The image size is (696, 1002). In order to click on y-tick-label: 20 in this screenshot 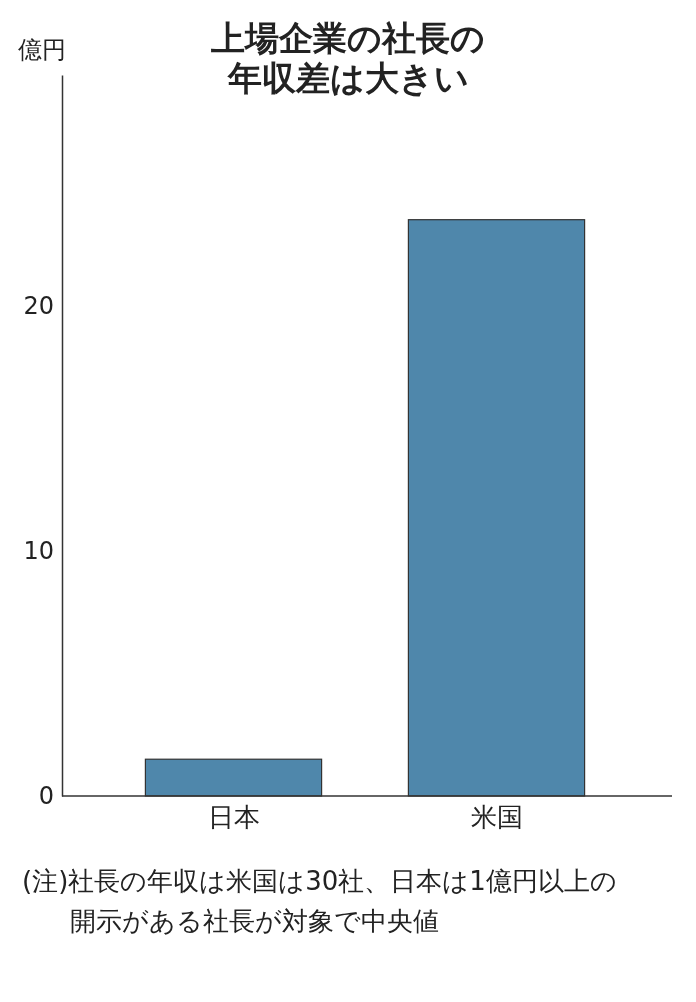, I will do `click(38, 305)`.